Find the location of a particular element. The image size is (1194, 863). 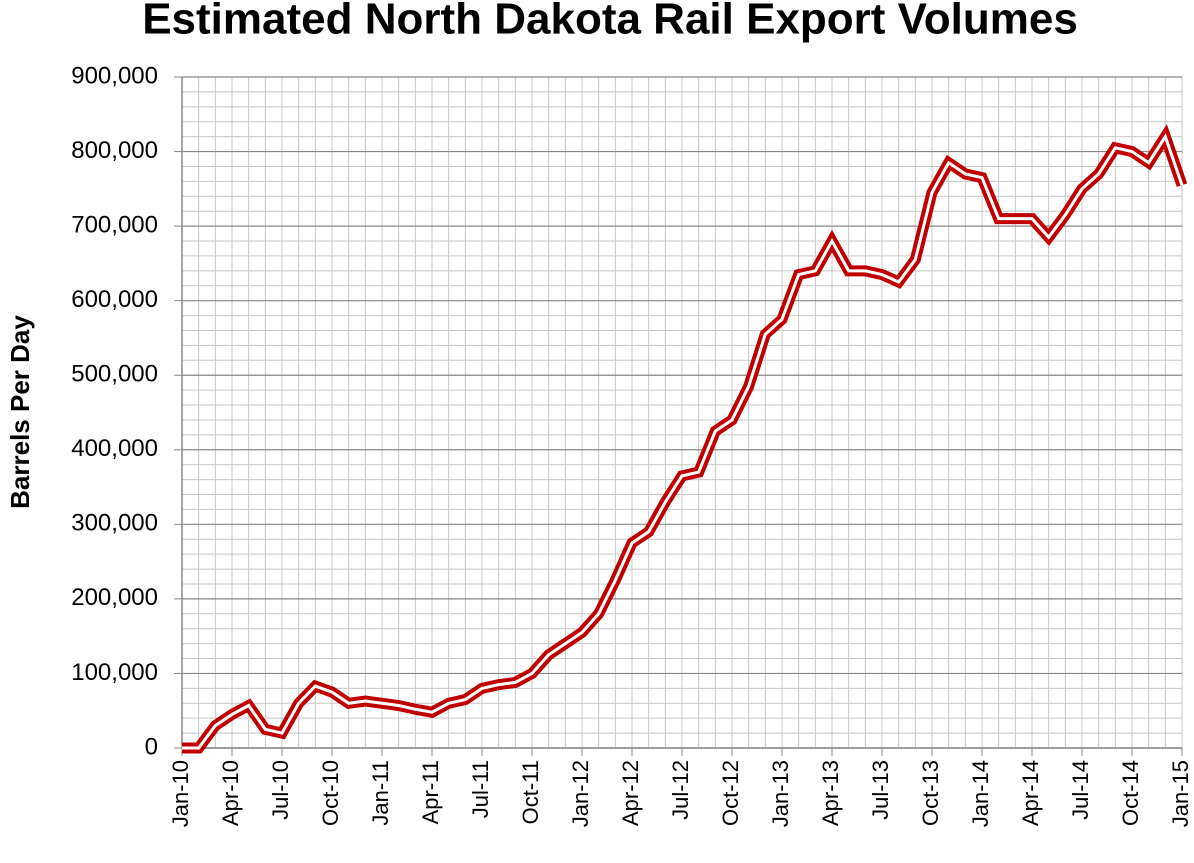

x-tick-label: Jul-10 is located at coordinates (280, 790).